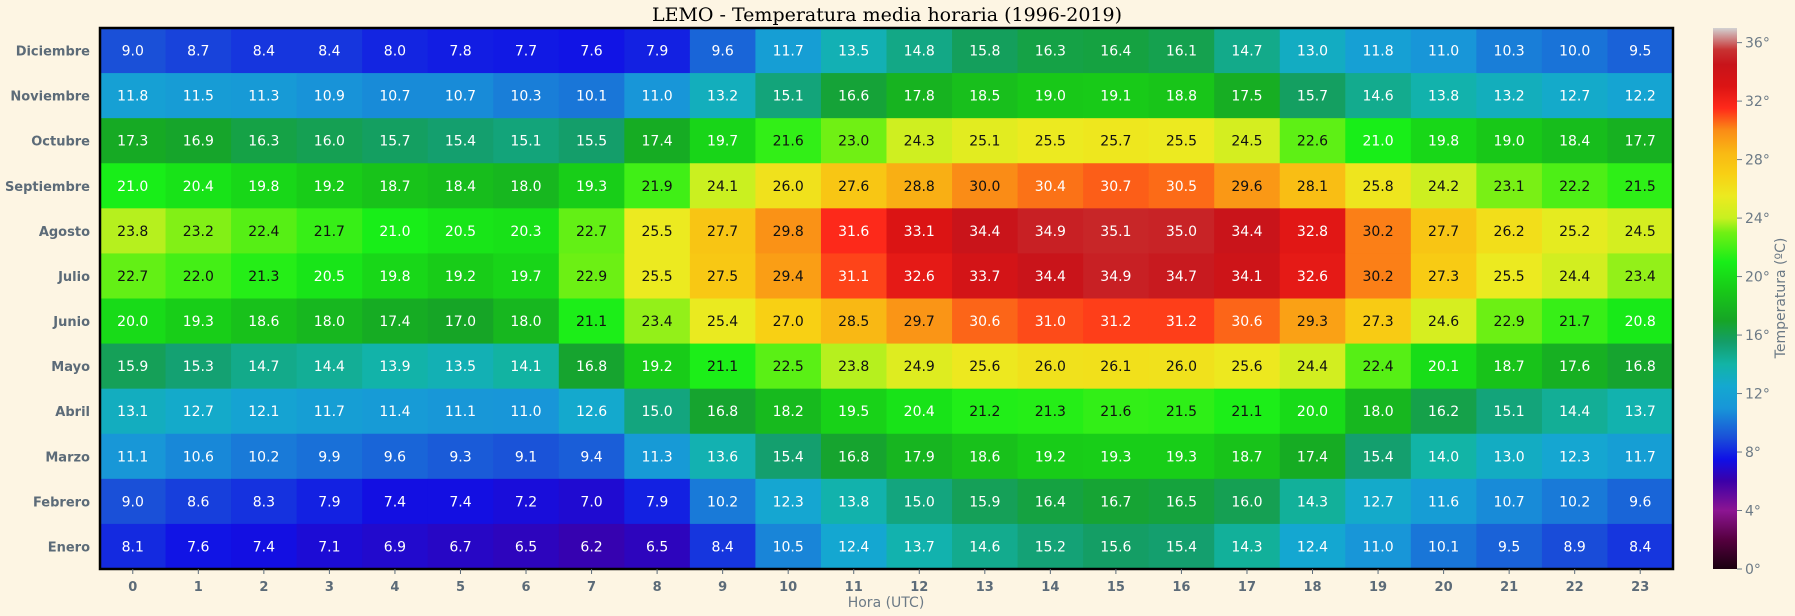 The image size is (1795, 616). I want to click on cell-value-label: 25.2, so click(1574, 232).